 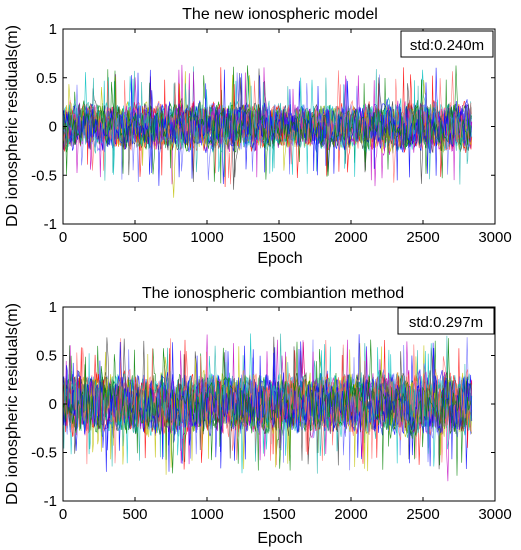 I want to click on chart-1-std-box, so click(x=447, y=44).